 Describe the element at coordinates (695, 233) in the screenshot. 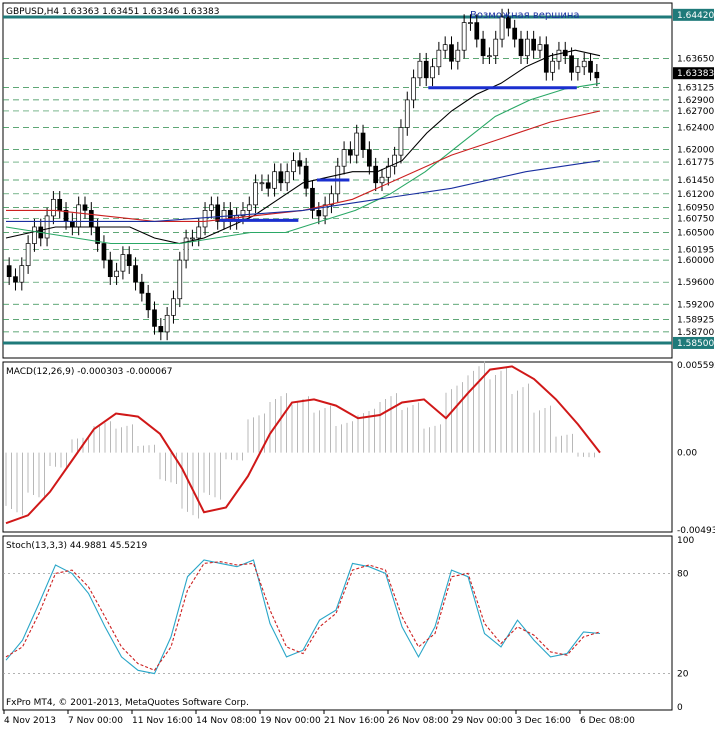

I see `price-tick-label: 1.60500` at that location.